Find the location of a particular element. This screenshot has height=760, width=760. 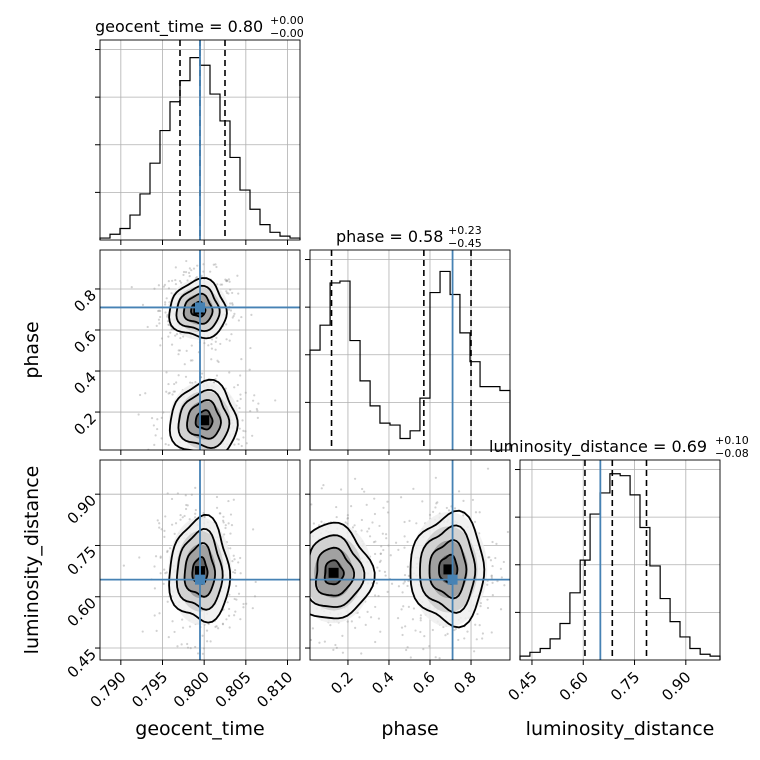

xlabel-geocent-time: geocent_time is located at coordinates (199, 729).